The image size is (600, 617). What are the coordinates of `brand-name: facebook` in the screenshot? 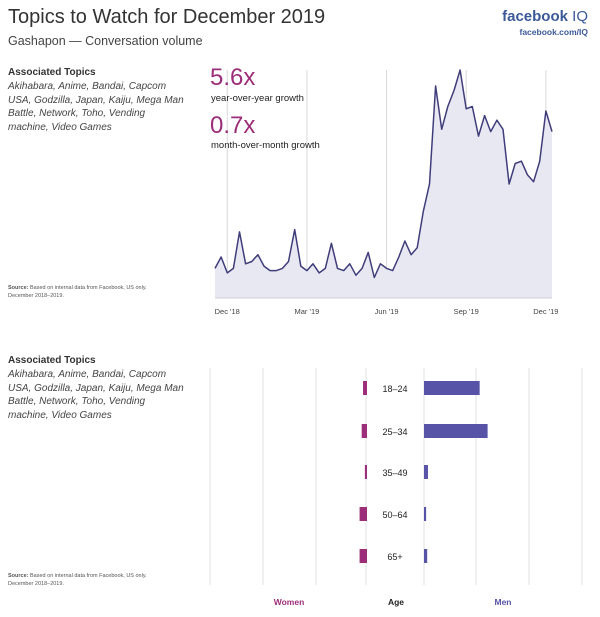 It's located at (535, 16).